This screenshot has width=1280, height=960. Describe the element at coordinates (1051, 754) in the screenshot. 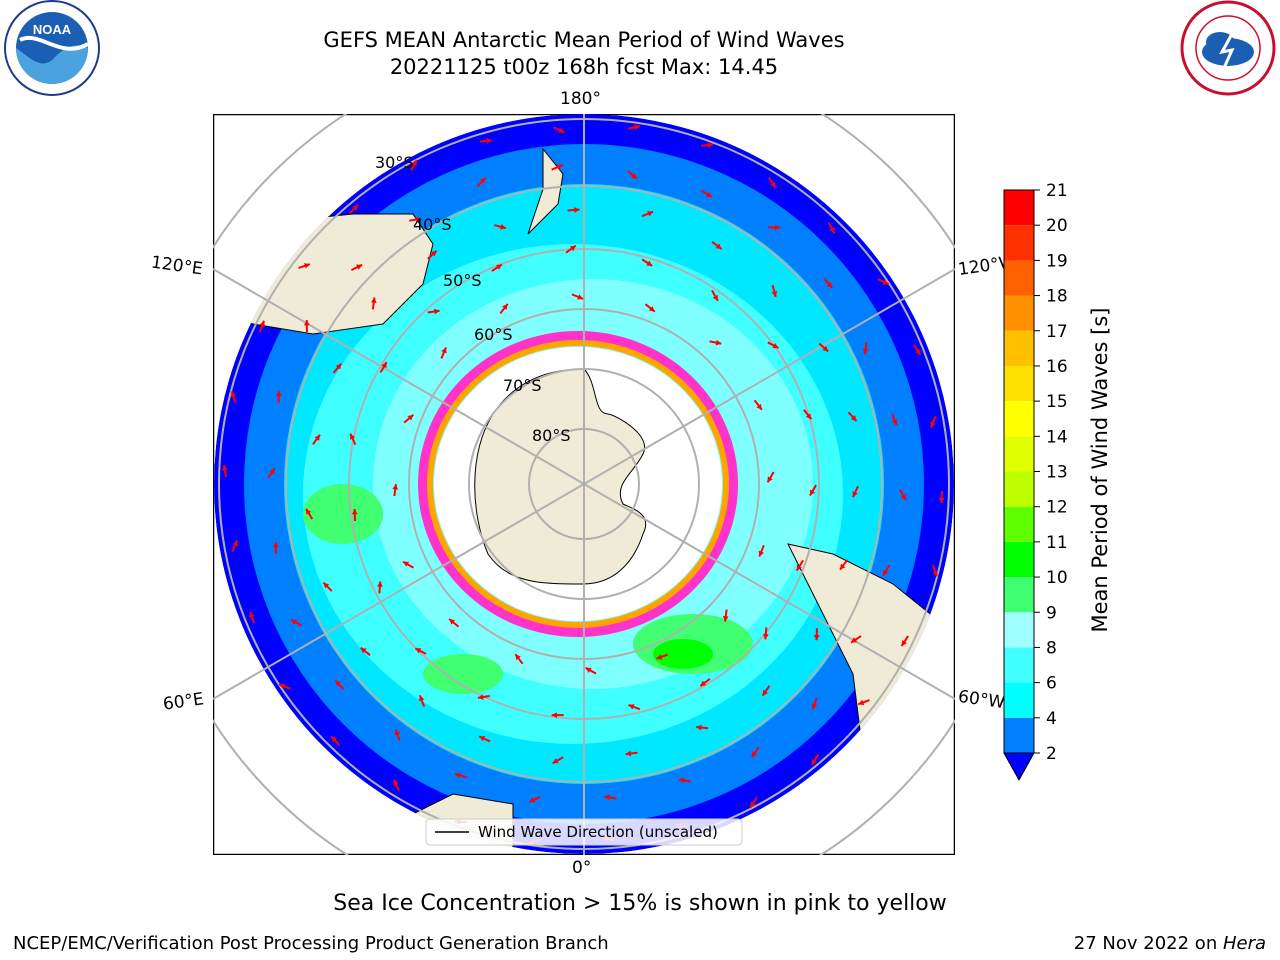

I see `colorbar-tick-label: 2` at that location.